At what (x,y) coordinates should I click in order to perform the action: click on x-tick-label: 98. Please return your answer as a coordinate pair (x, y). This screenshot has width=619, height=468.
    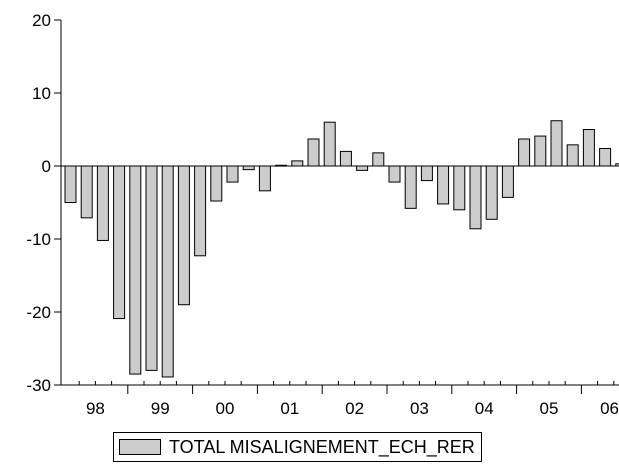
    Looking at the image, I should click on (95, 408).